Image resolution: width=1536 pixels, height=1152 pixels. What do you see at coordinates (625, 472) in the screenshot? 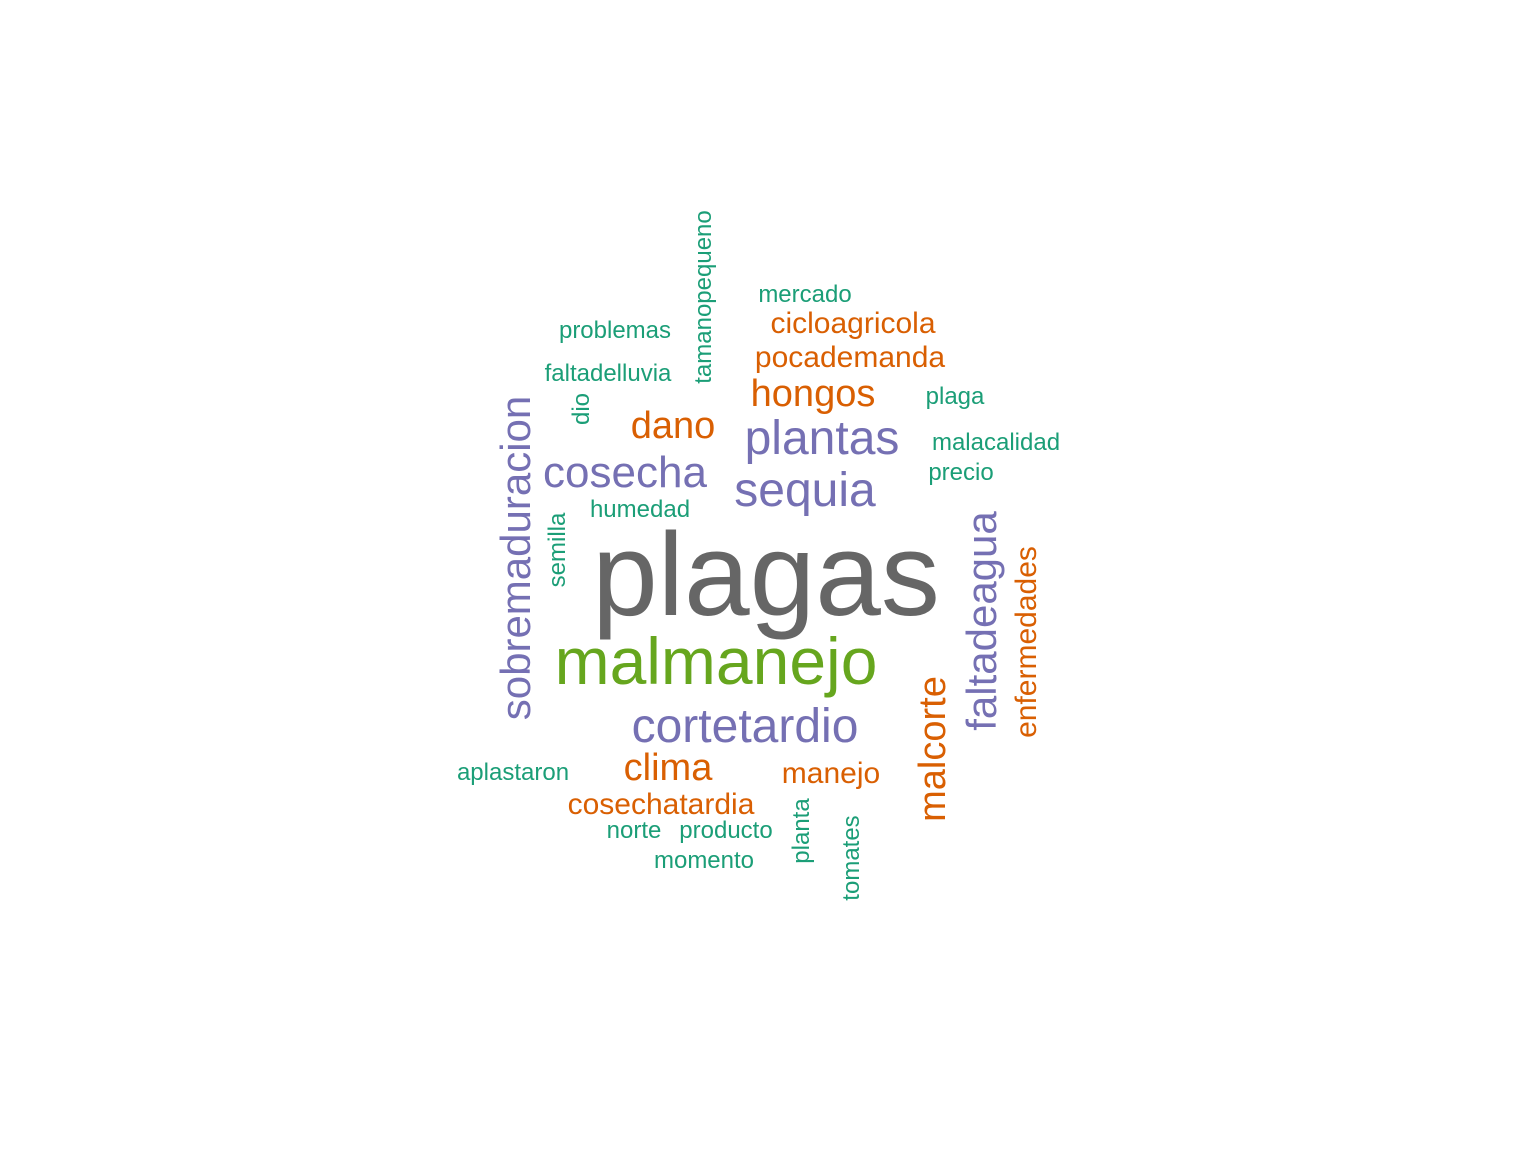
I see `word-cosecha: cosecha` at bounding box center [625, 472].